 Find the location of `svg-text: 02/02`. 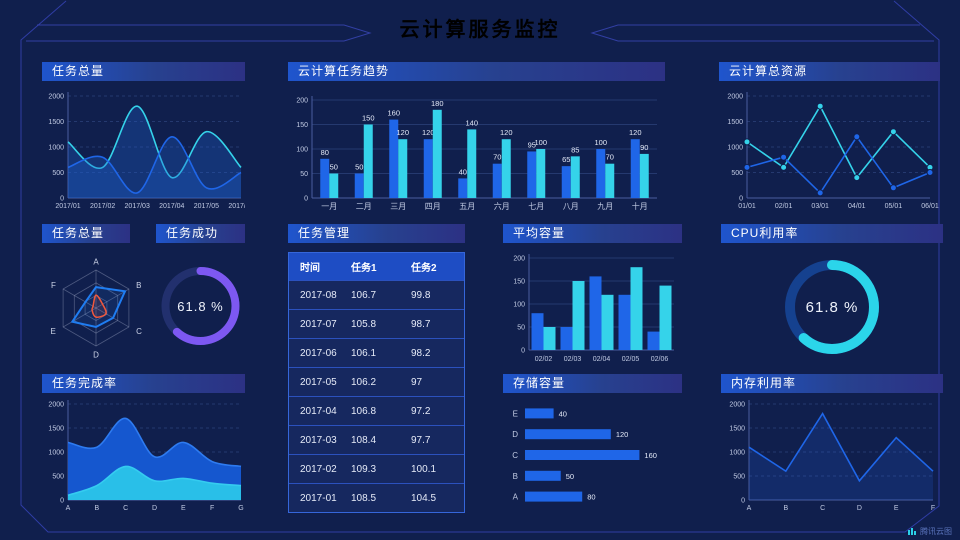

svg-text: 02/02 is located at coordinates (544, 359).